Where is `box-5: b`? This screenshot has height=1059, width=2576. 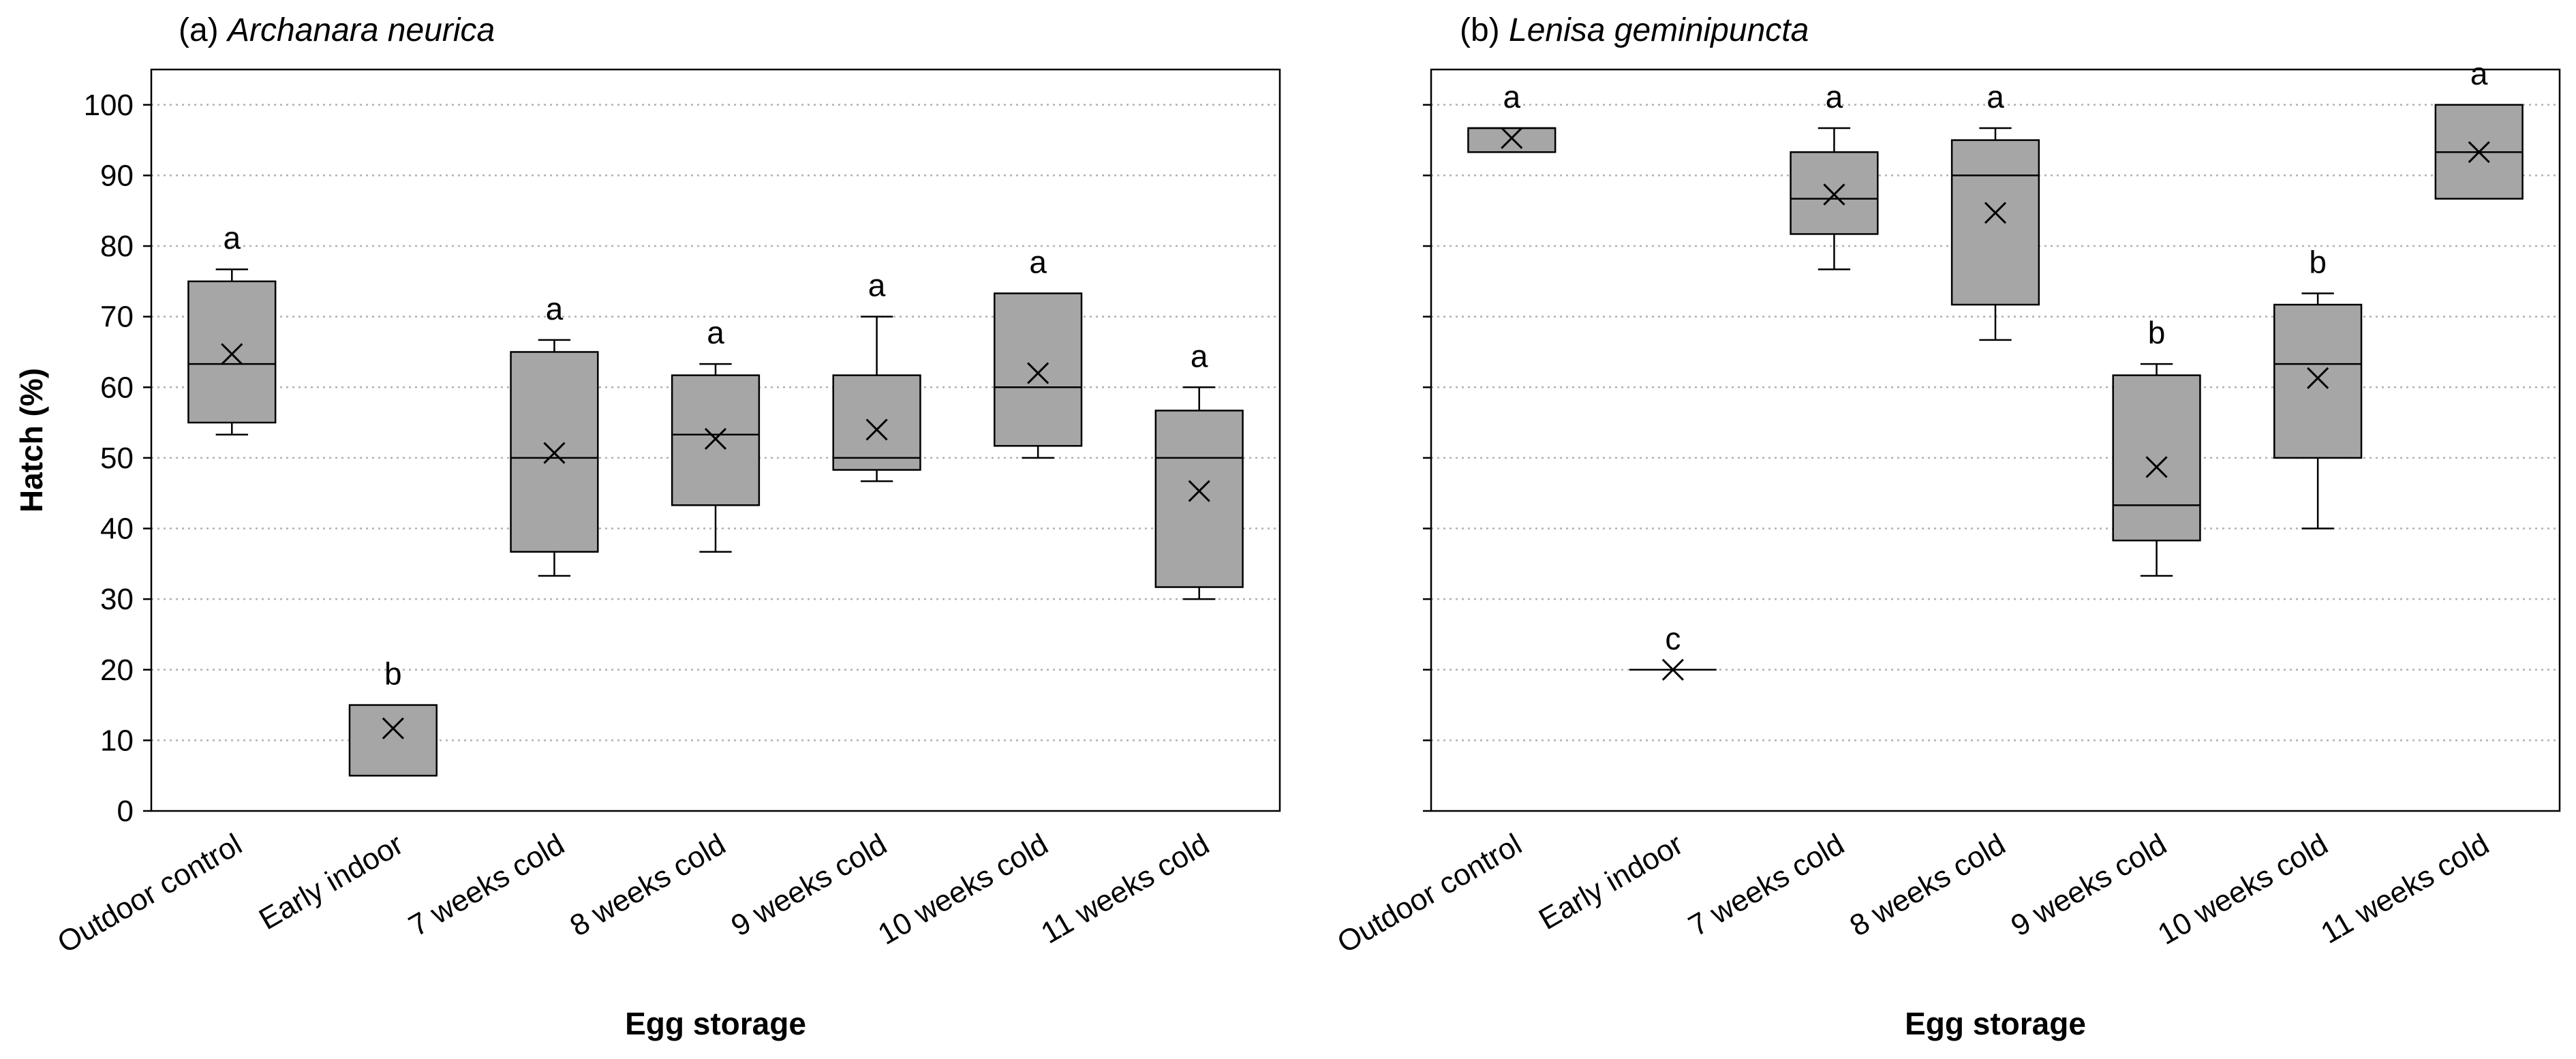 box-5: b is located at coordinates (2156, 446).